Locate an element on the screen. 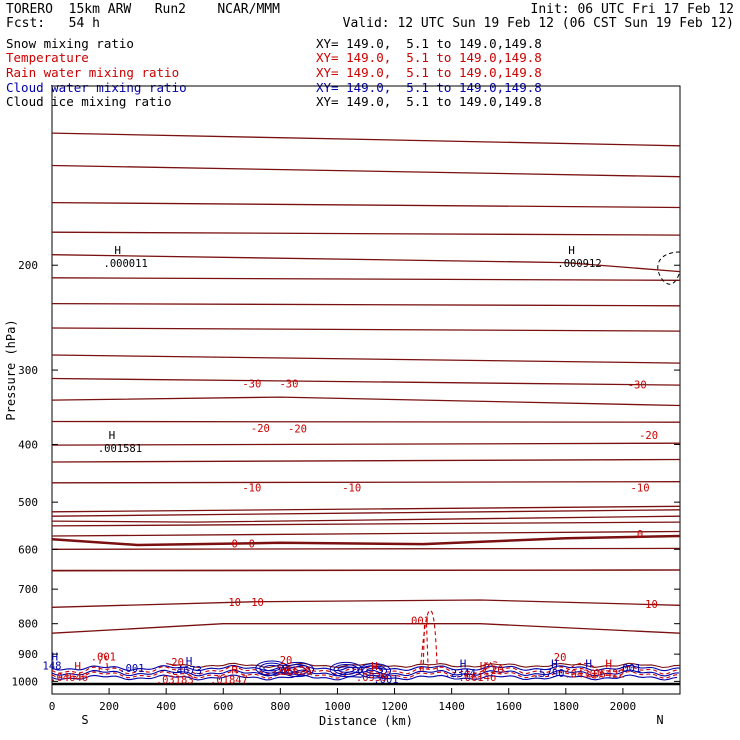 This screenshot has width=740, height=740. x-tick-label: 400 is located at coordinates (166, 706).